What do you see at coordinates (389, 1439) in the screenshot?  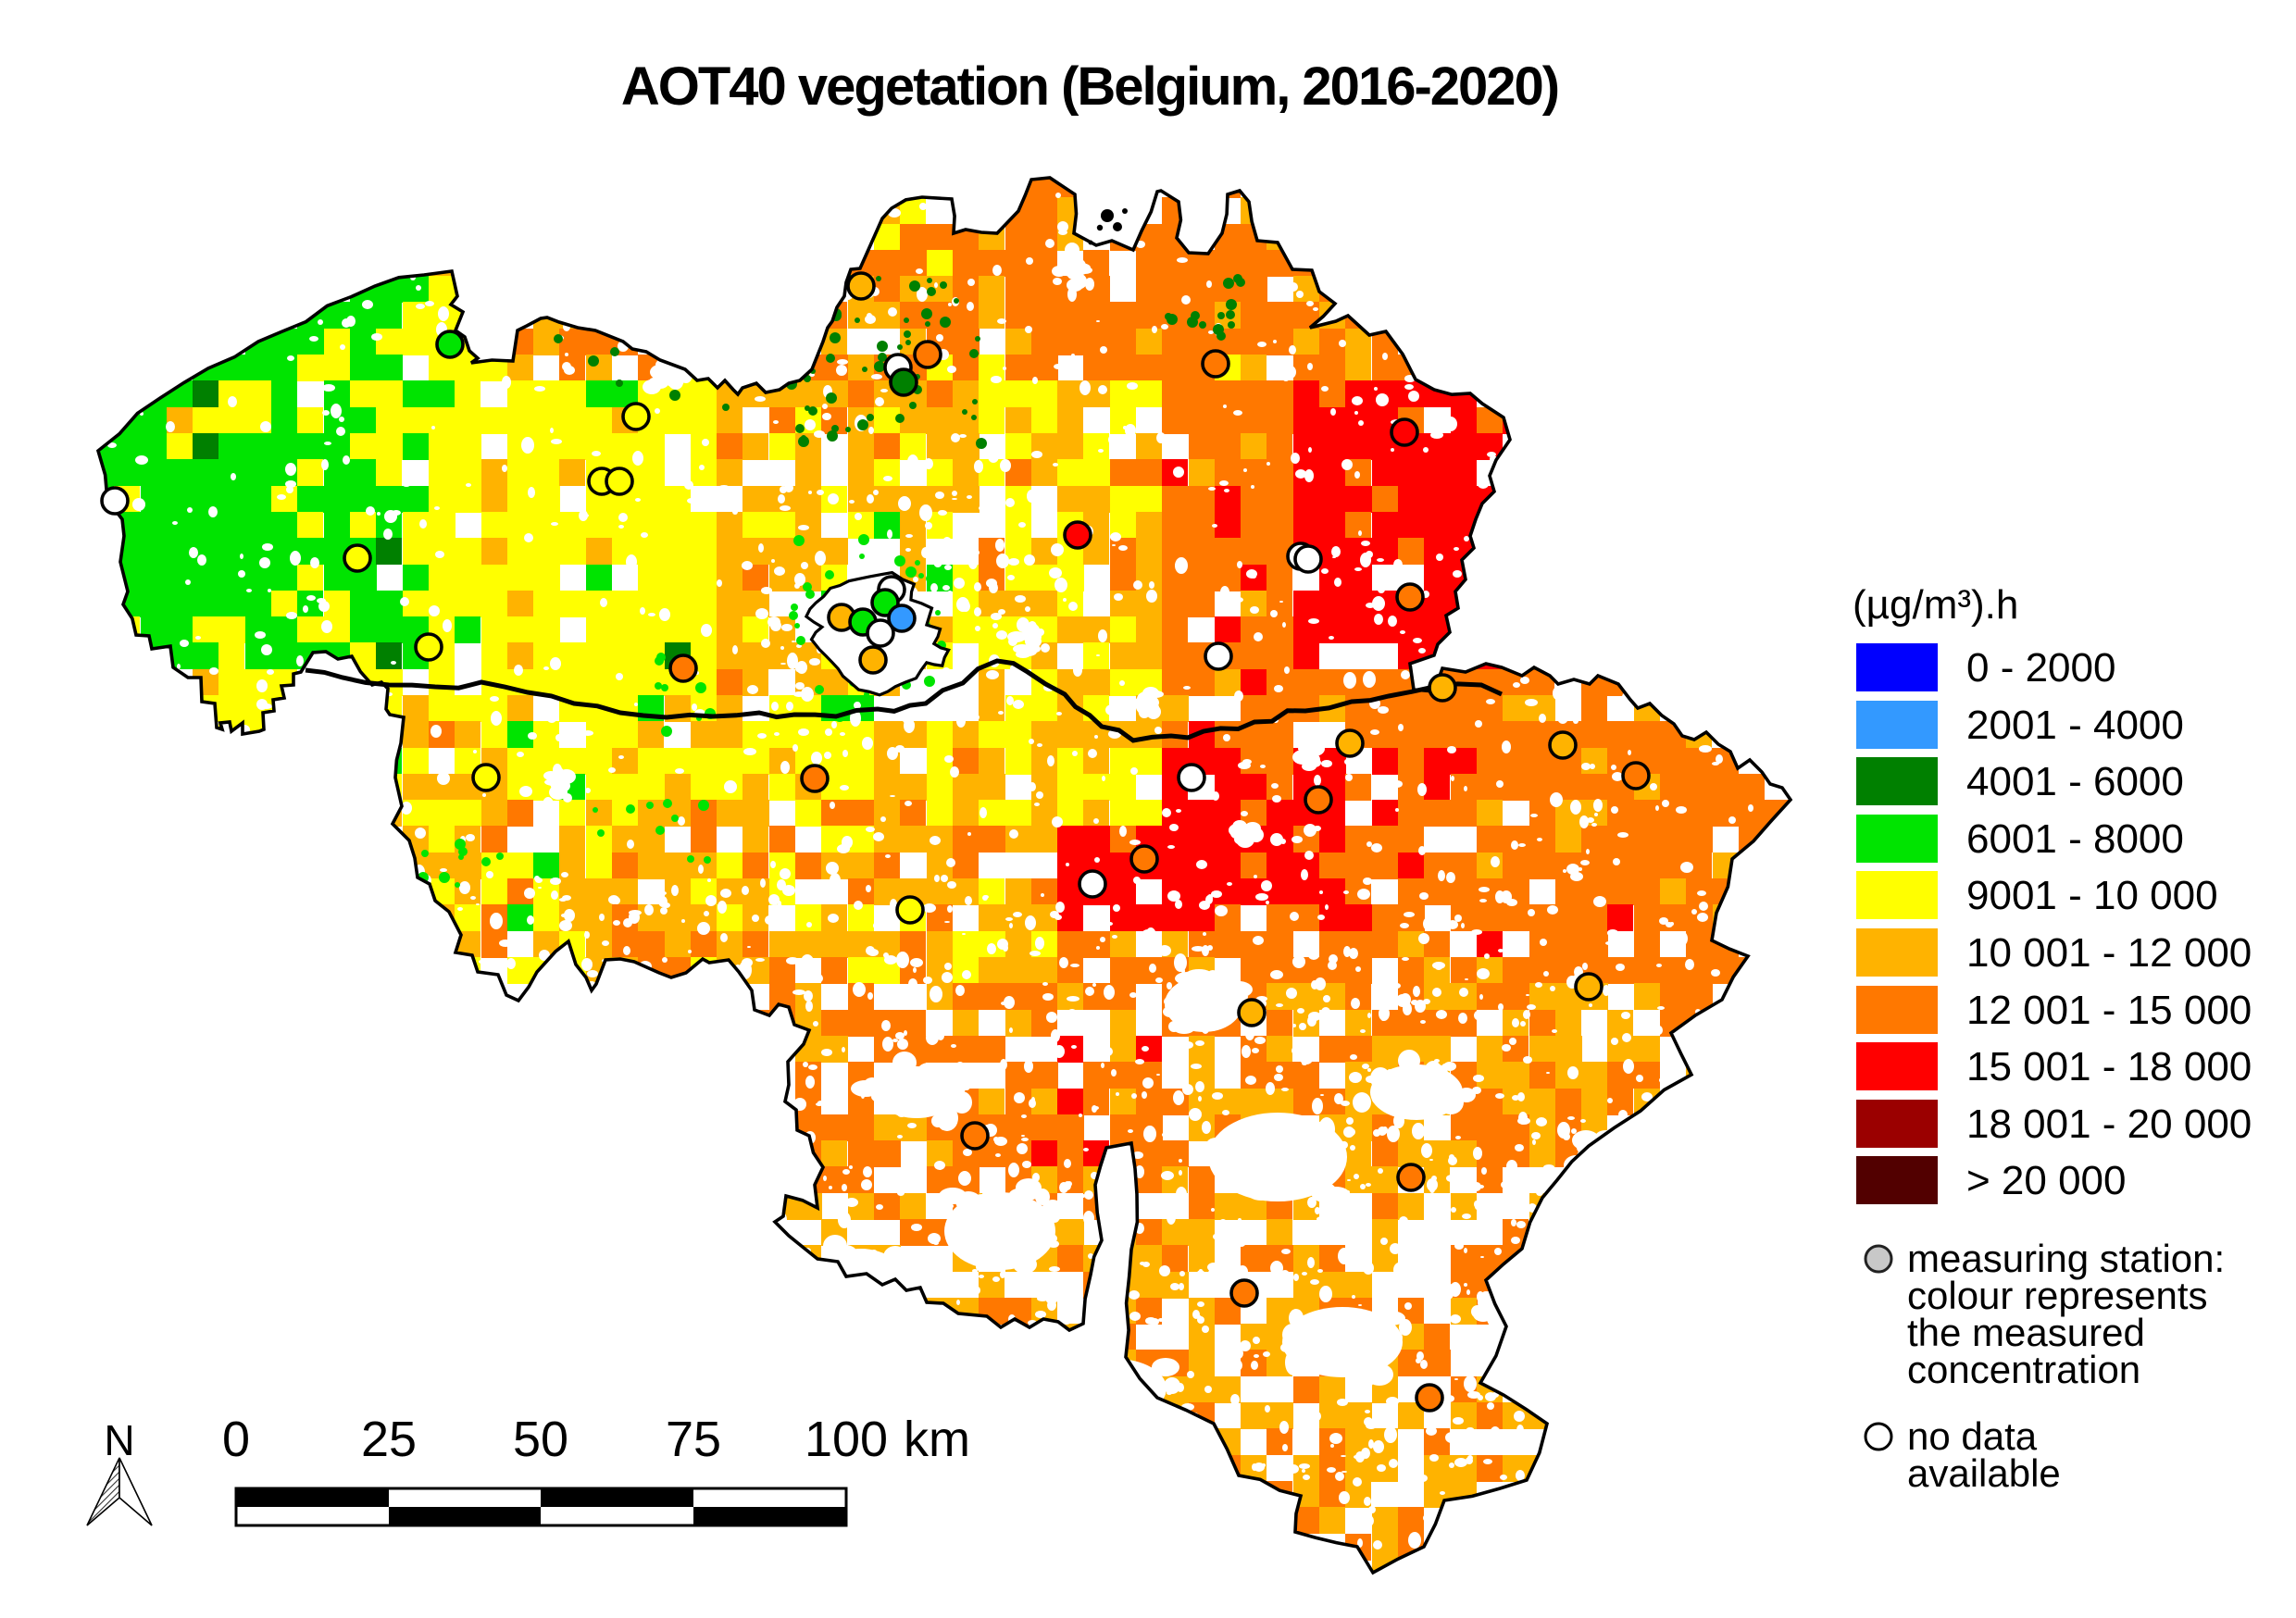 I see `svg-text: 25` at bounding box center [389, 1439].